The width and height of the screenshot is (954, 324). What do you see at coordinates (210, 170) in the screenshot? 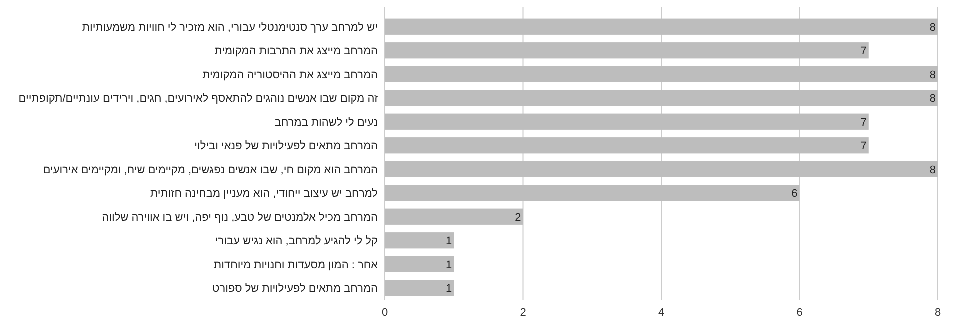
I see `y-tick-label: המרחב הוא מקום חי, שבו אנשים נפגשים, מקיימים שיח, ומקיימים אירועים` at bounding box center [210, 170].